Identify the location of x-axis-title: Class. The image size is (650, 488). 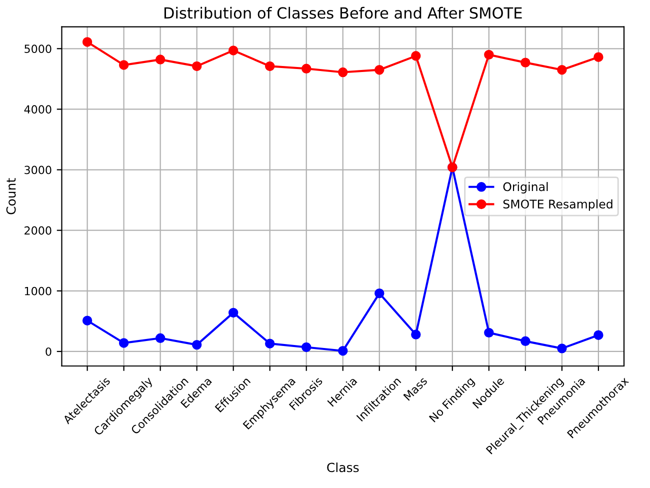
(343, 467).